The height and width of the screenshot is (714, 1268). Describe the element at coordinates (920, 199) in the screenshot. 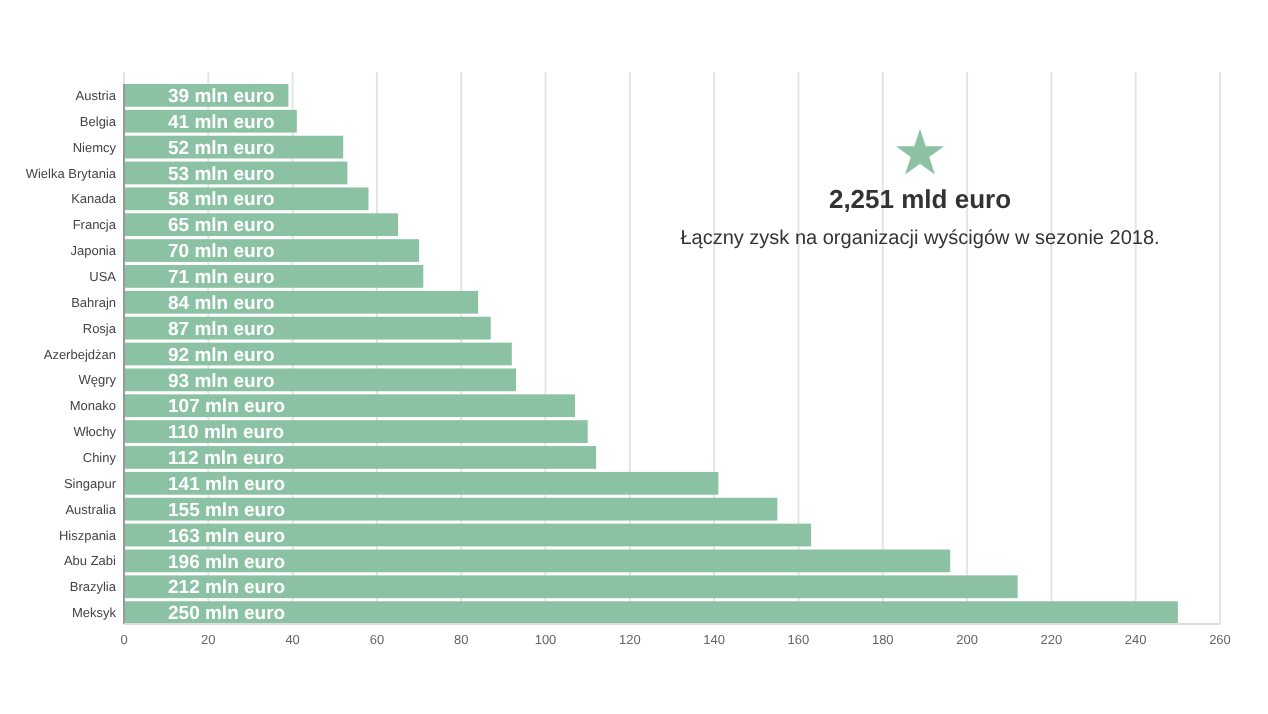

I see `annotation: 2,251 mld euro` at that location.